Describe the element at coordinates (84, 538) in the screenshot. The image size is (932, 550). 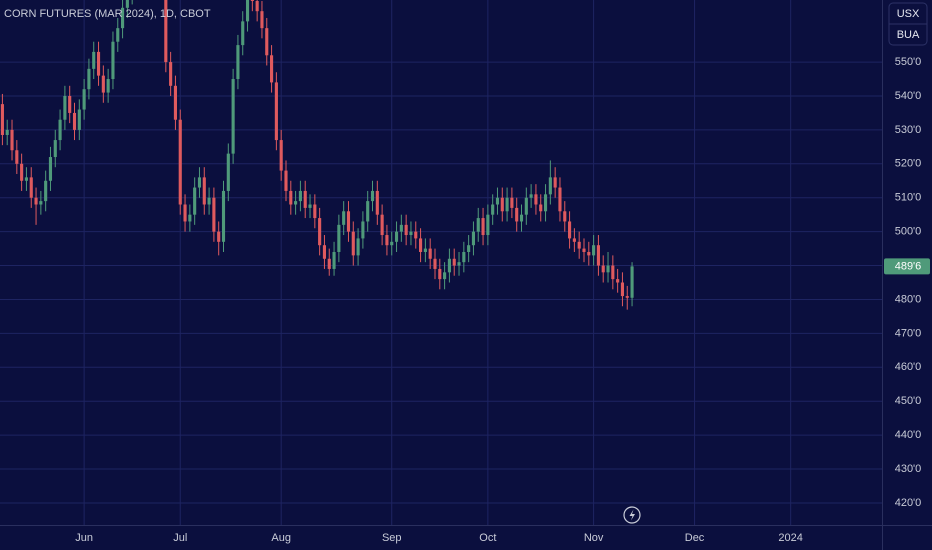
I see `x-tick-label: Jun` at that location.